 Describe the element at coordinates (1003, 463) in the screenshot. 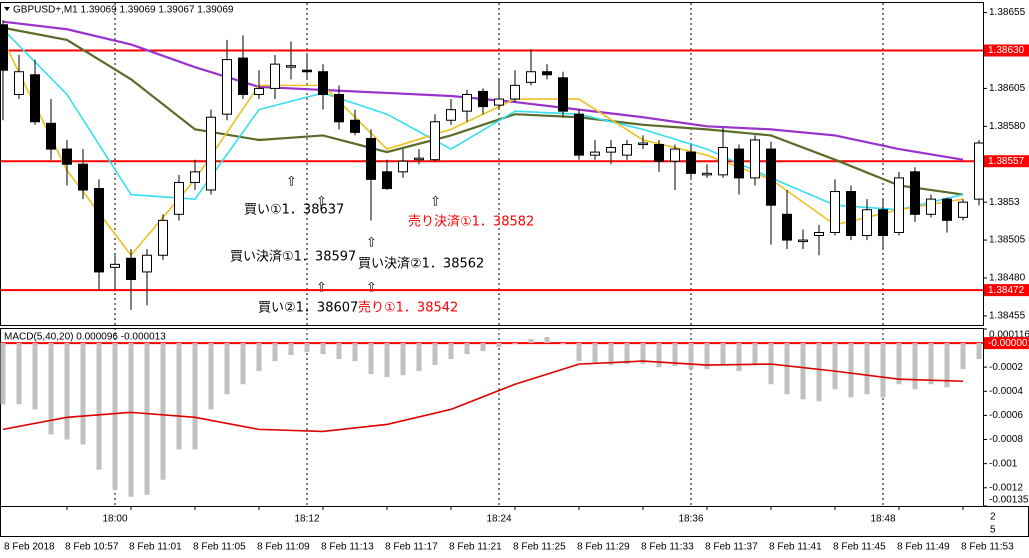

I see `y-tick-label: -0.001` at that location.